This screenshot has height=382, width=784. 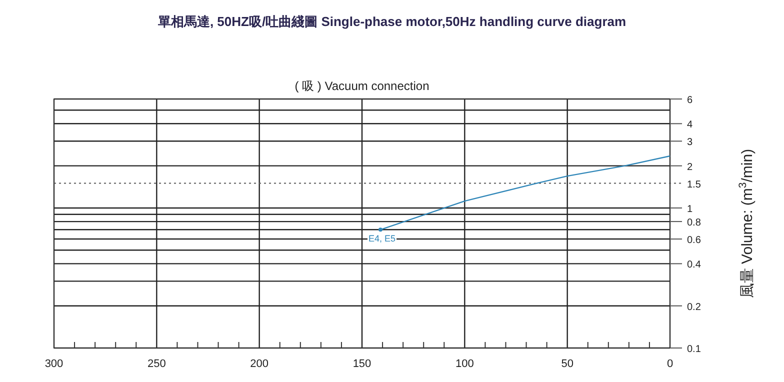 What do you see at coordinates (694, 349) in the screenshot?
I see `y-tick-label: 0.1` at bounding box center [694, 349].